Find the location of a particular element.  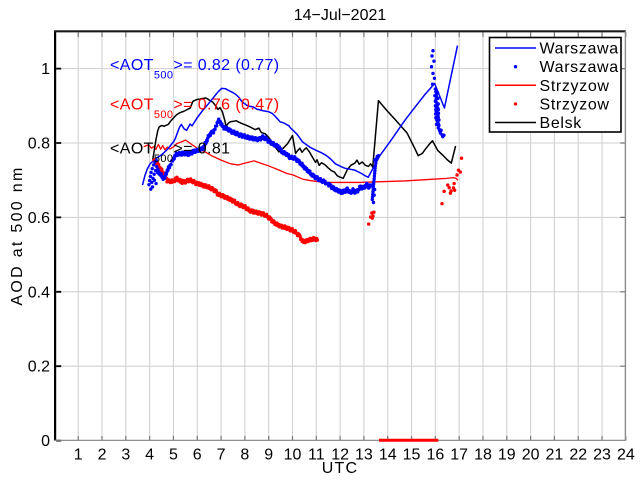

svg-text: 0.6 is located at coordinates (39, 218).